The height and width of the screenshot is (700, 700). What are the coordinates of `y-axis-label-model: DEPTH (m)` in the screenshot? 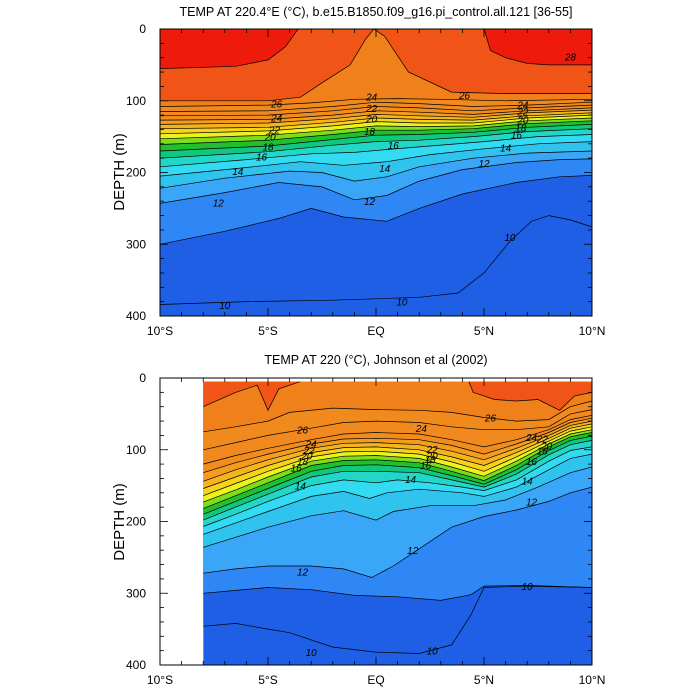 It's located at (119, 172).